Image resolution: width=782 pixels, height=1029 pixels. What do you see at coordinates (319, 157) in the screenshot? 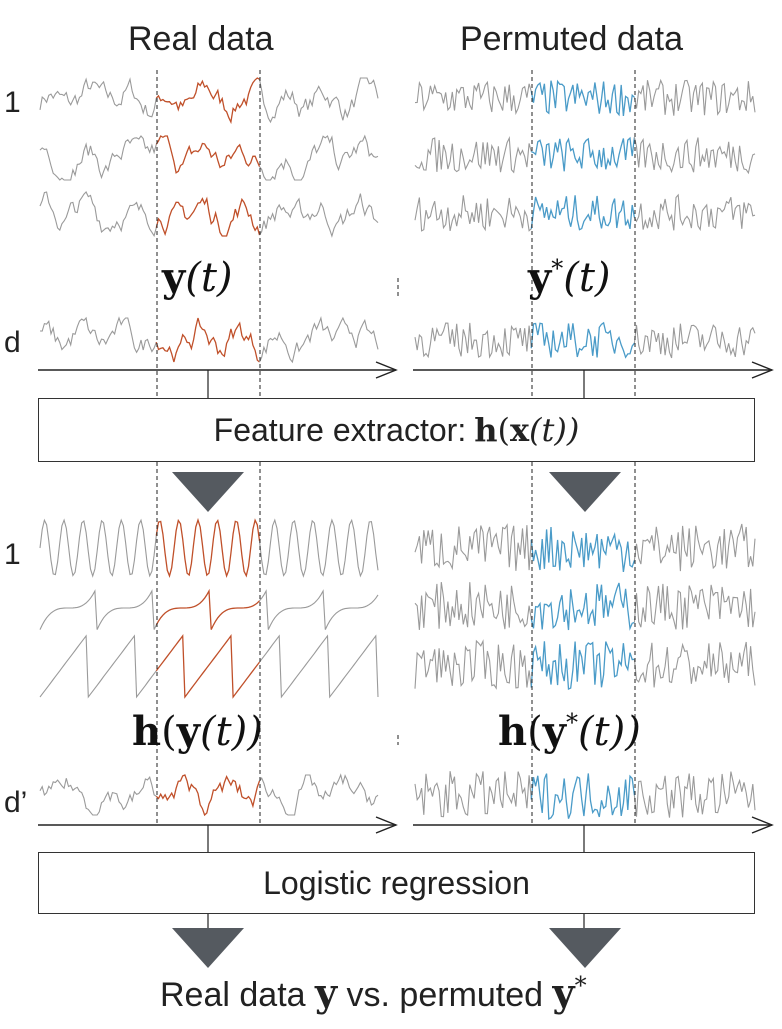
I see `real-input-trace-1-right` at bounding box center [319, 157].